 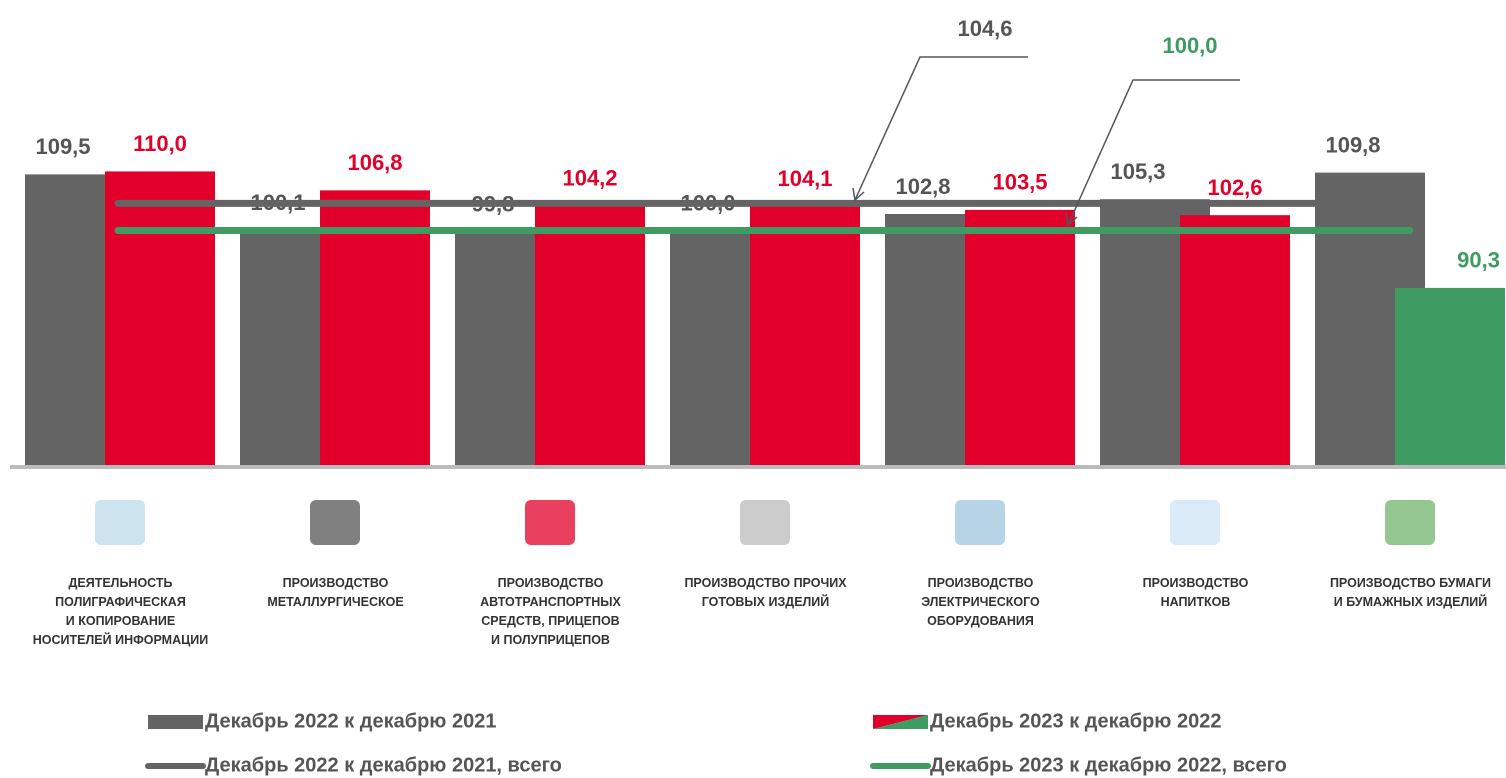 I want to click on legend-label: Декабрь 2023 к декабрю 2022, всего, so click(x=1108, y=765).